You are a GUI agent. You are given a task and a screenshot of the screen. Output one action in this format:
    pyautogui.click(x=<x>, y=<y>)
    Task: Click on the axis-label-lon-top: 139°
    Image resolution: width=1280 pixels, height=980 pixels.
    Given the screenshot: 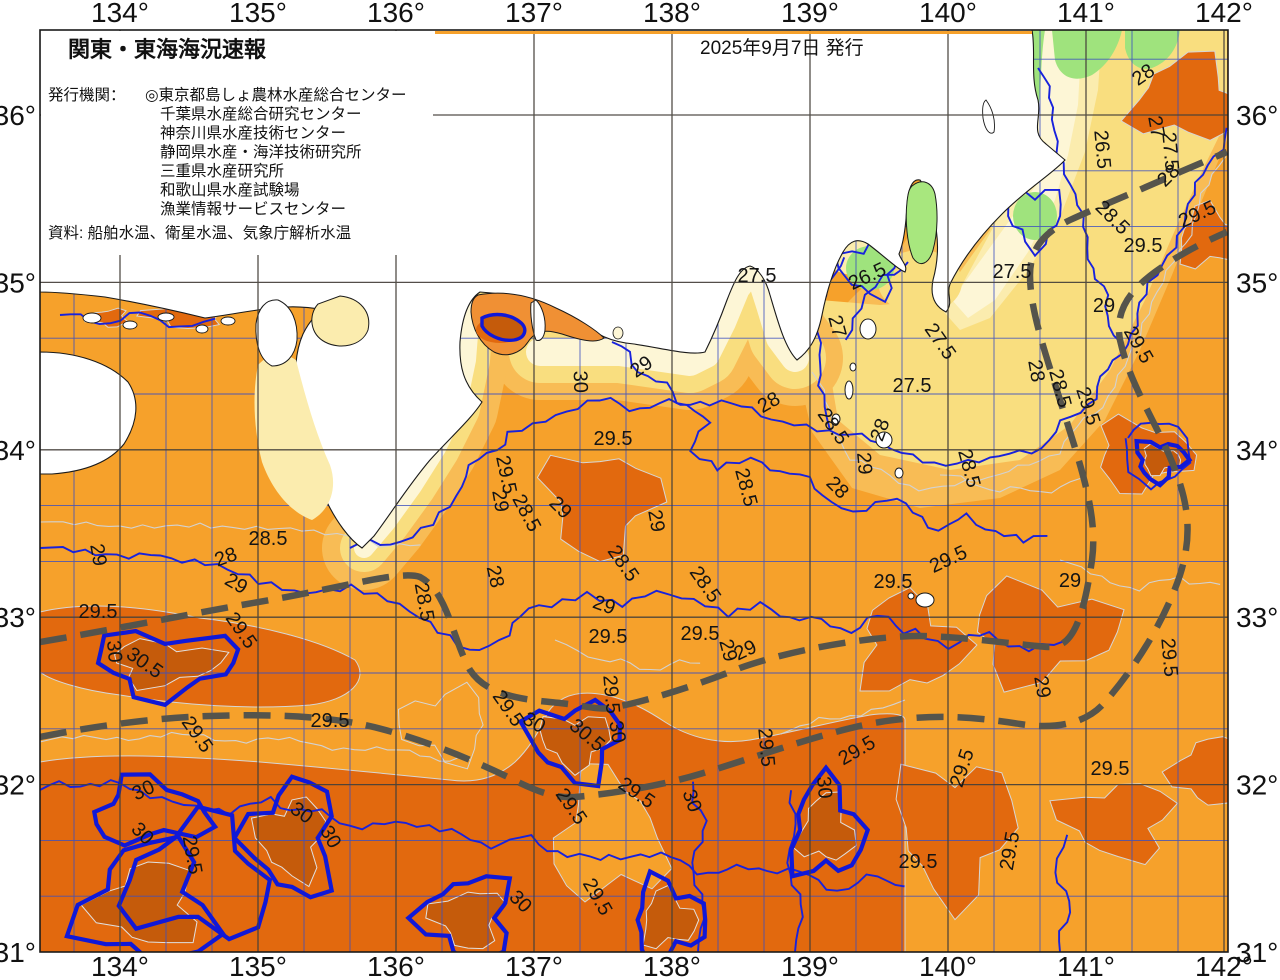 What is the action you would take?
    pyautogui.click(x=810, y=14)
    